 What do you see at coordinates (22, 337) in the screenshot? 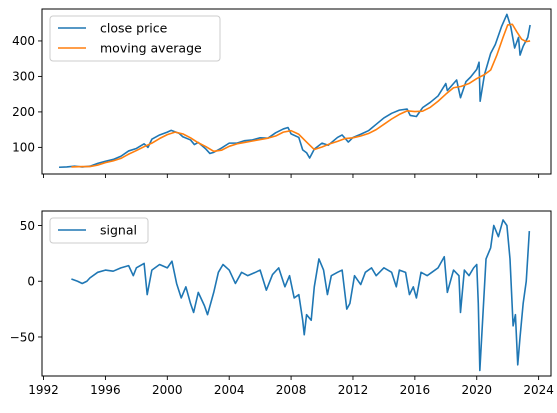
I see `signal-y-tick-label: −50` at bounding box center [22, 337].